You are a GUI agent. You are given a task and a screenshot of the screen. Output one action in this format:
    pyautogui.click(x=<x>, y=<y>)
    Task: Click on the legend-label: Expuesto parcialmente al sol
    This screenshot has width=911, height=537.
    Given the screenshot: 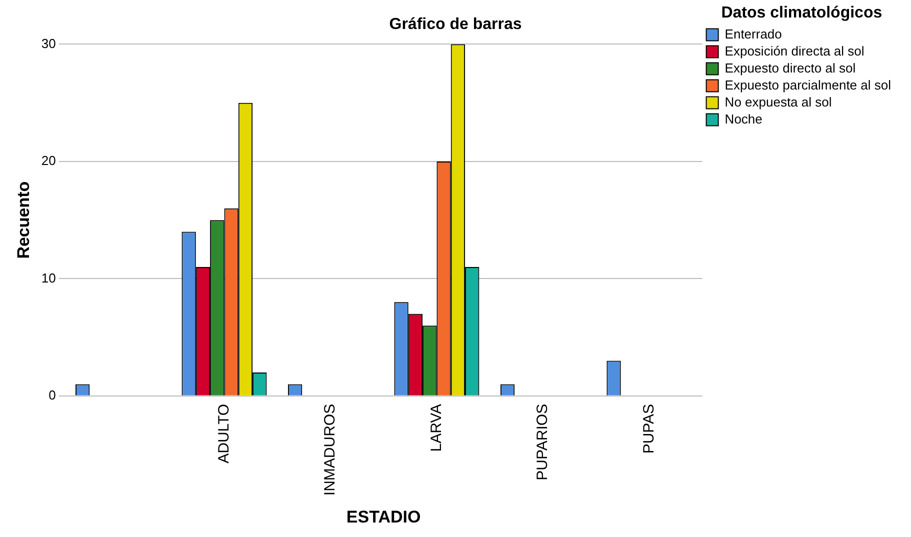 What is the action you would take?
    pyautogui.click(x=808, y=84)
    